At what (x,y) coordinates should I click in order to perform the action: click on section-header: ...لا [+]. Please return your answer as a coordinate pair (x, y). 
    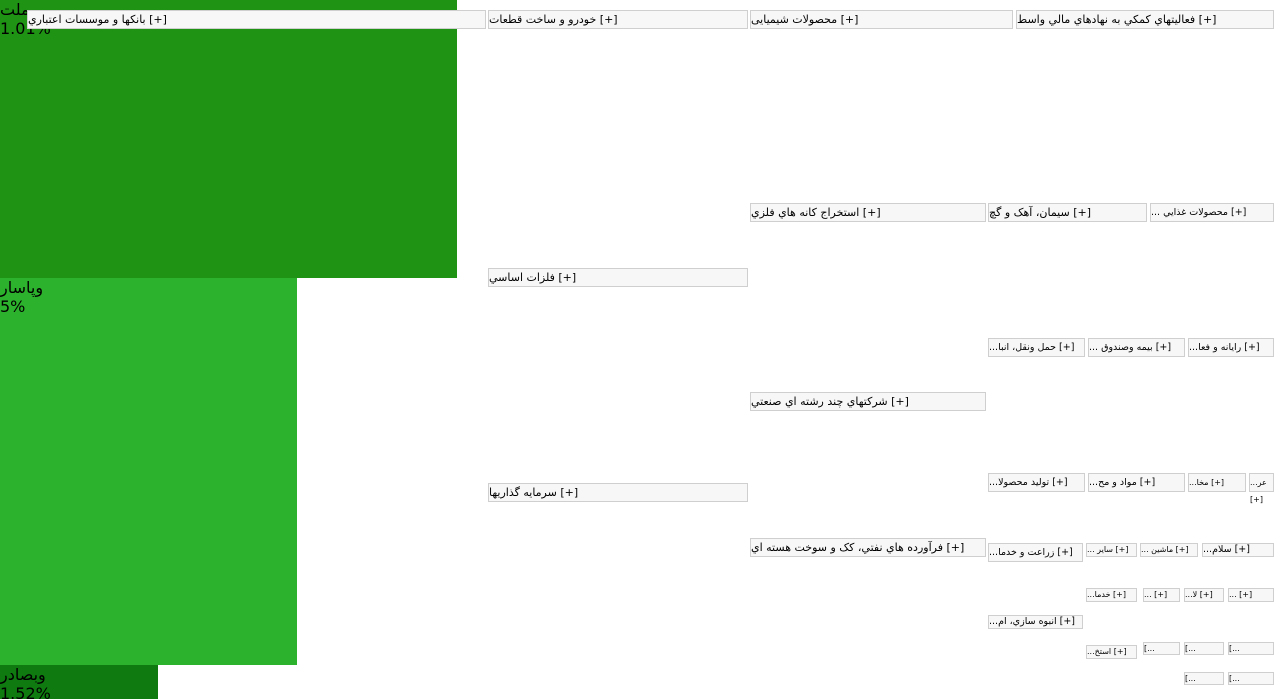
    Looking at the image, I should click on (1204, 595).